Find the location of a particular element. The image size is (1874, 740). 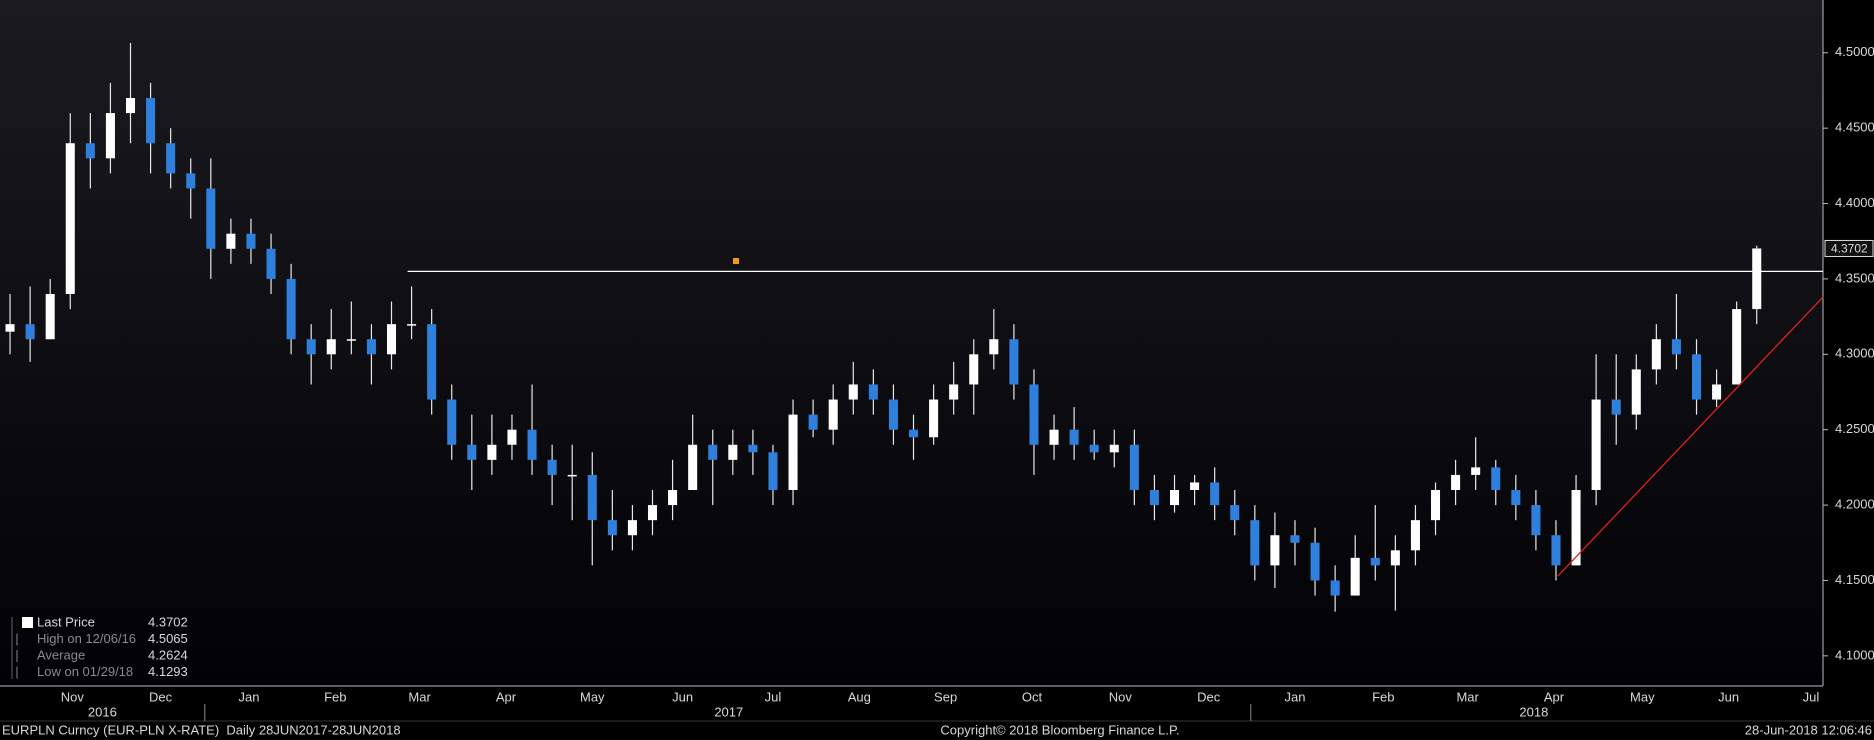

y-tick-label: 4.1000 is located at coordinates (1854, 654).